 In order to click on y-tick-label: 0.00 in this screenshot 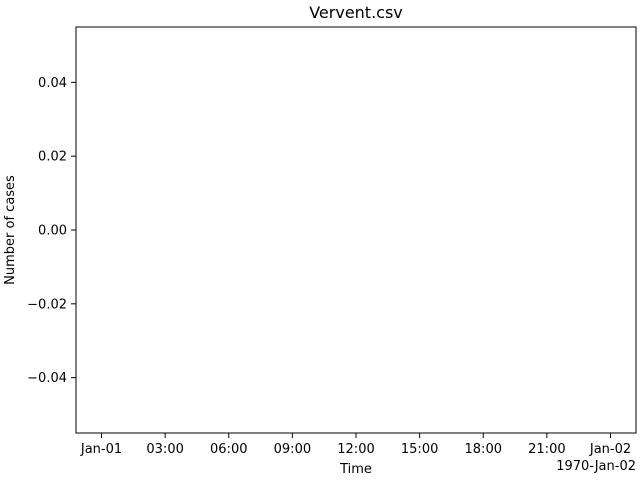, I will do `click(52, 231)`.